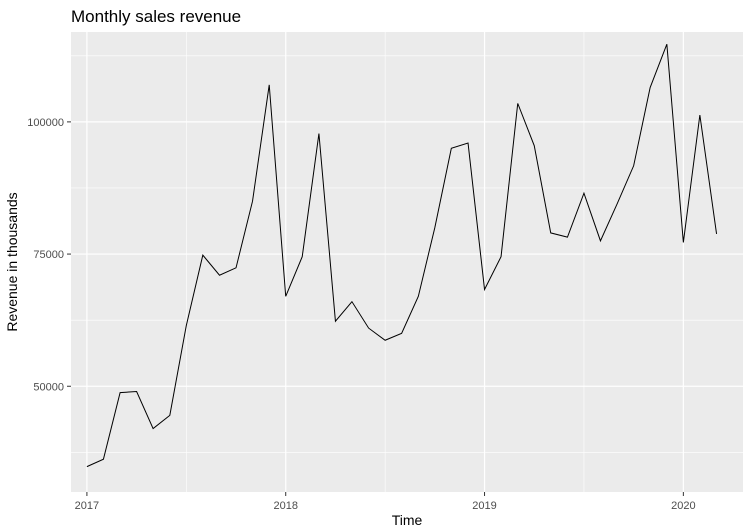 The width and height of the screenshot is (755, 526). Describe the element at coordinates (87, 506) in the screenshot. I see `x-tick-label: 2017` at that location.